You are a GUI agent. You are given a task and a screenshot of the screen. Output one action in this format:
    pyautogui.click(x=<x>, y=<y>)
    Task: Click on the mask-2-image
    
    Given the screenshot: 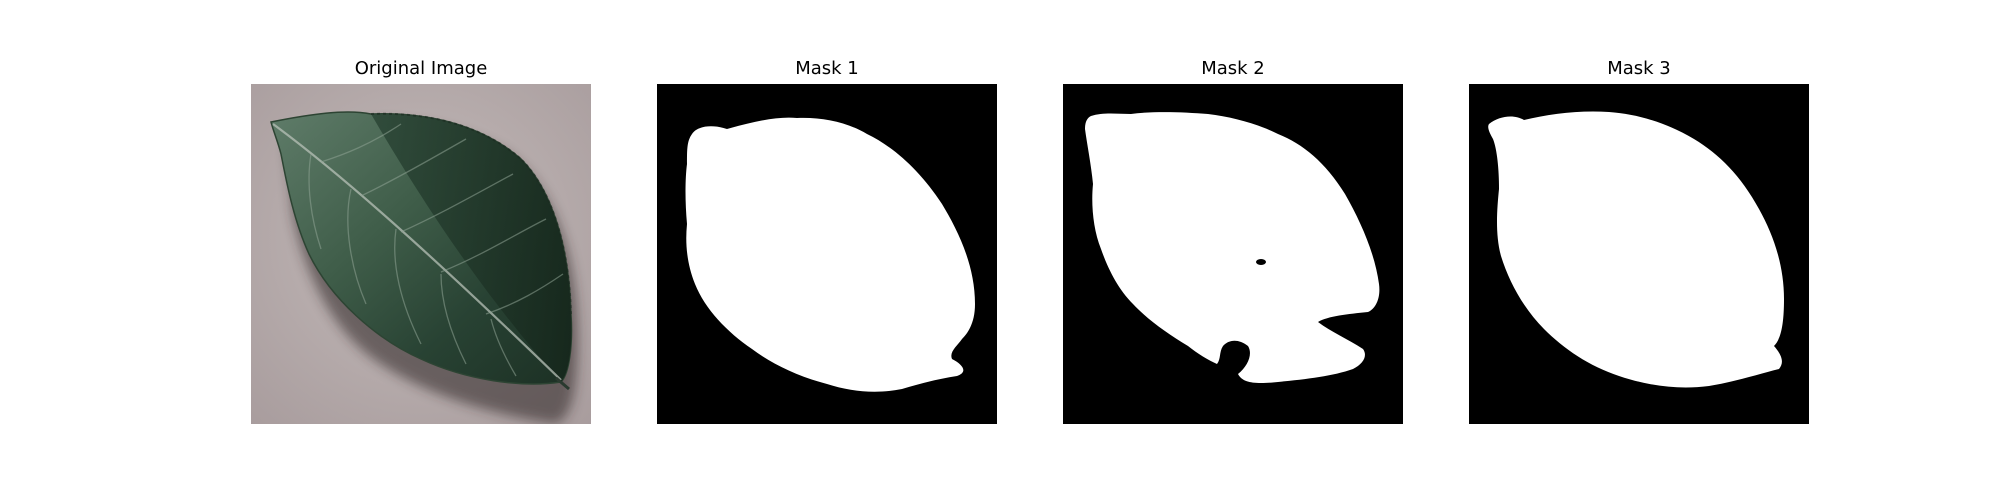 What is the action you would take?
    pyautogui.click(x=1233, y=254)
    